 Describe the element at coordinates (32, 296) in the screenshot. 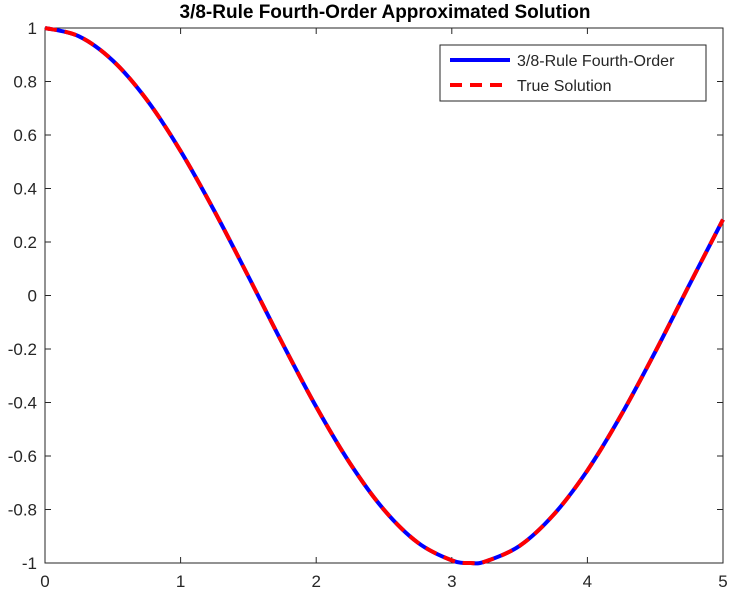

I see `y-tick-label: 0` at that location.